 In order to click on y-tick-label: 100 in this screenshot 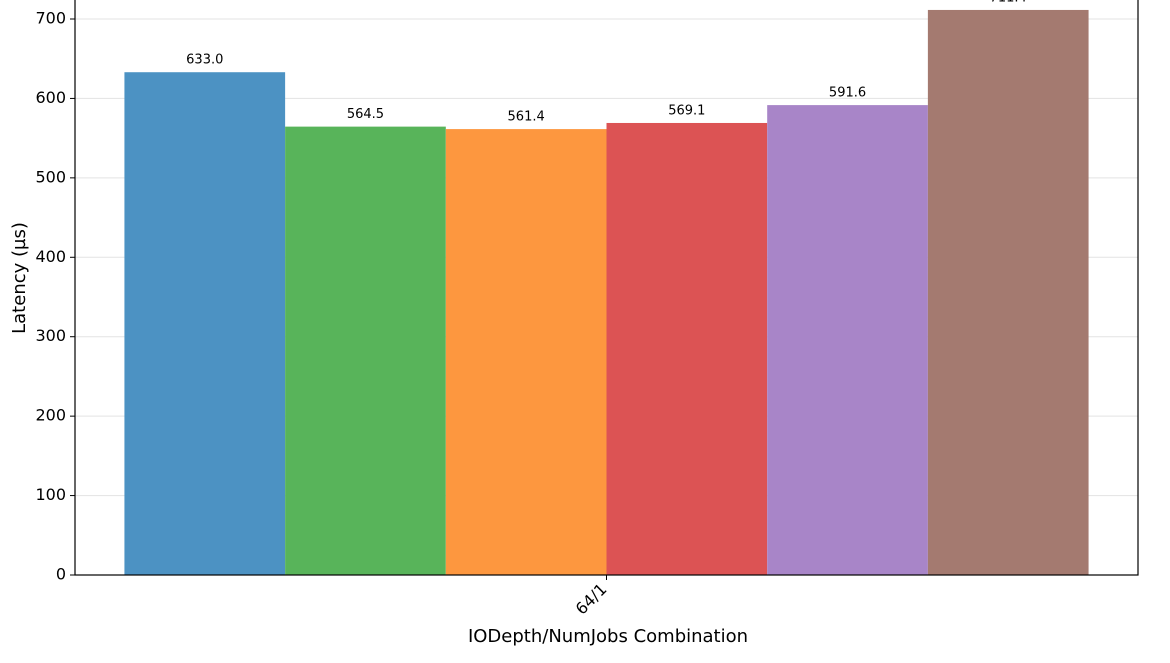, I will do `click(50, 494)`.